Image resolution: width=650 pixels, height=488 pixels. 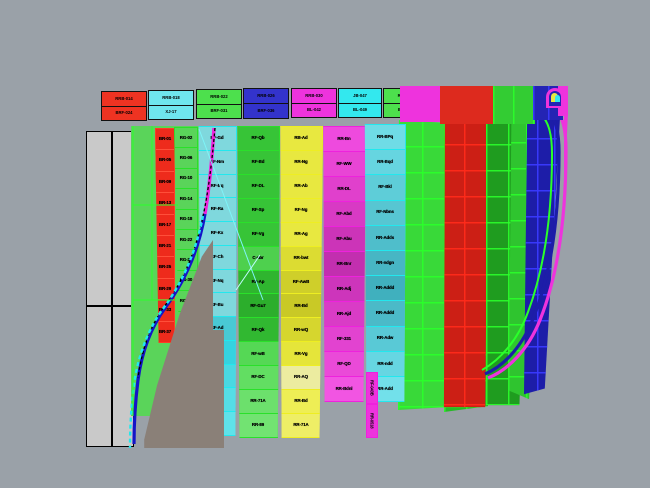 I want to click on vertical-tag-magenta-lower: RR-0518, so click(x=372, y=421).